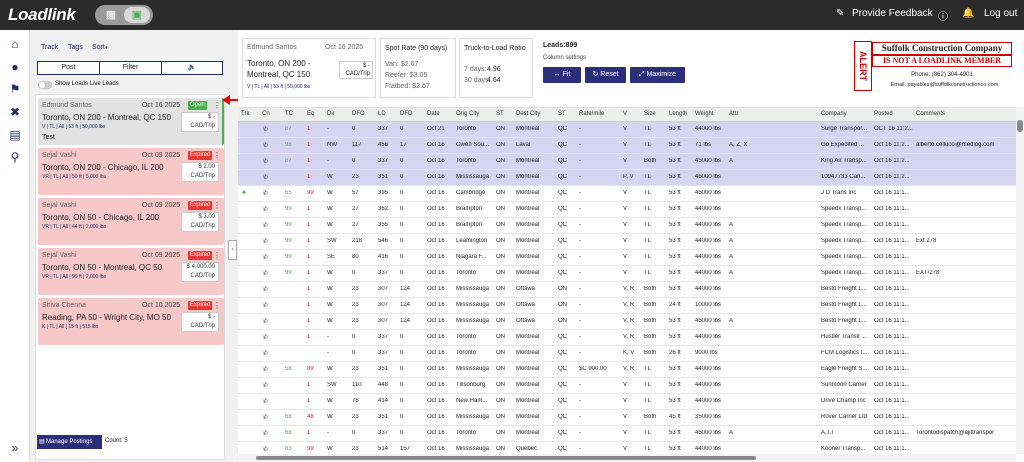  I want to click on column-header: DFO, so click(358, 114).